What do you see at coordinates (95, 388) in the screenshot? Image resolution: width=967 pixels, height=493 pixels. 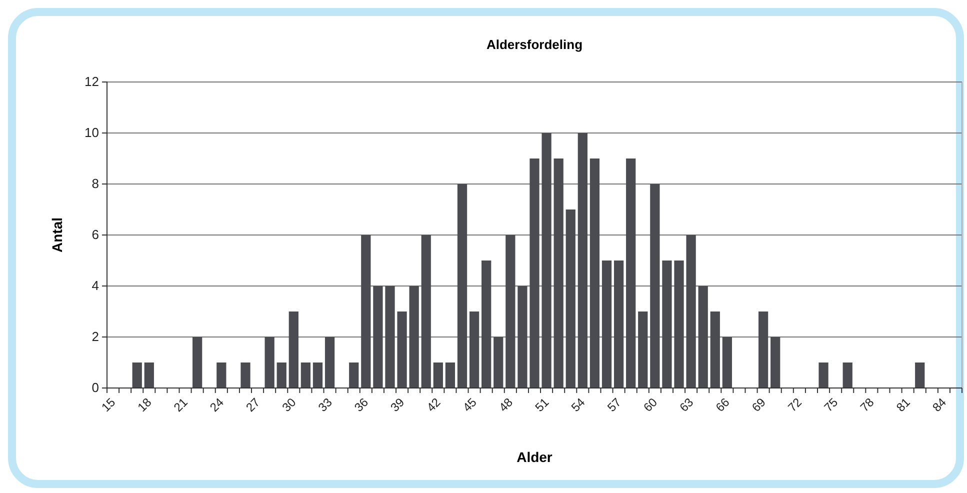 I see `y-tick-label: 0` at bounding box center [95, 388].